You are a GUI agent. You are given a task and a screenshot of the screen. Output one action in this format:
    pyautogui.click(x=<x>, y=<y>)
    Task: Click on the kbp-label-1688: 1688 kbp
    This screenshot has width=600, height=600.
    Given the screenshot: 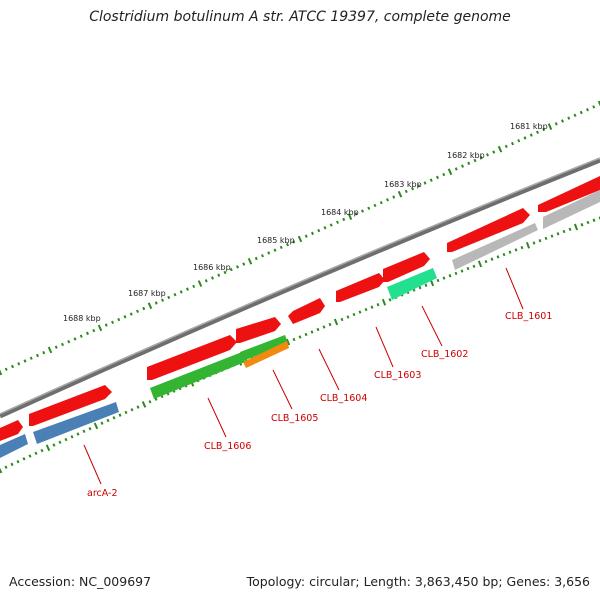 What is the action you would take?
    pyautogui.click(x=82, y=318)
    